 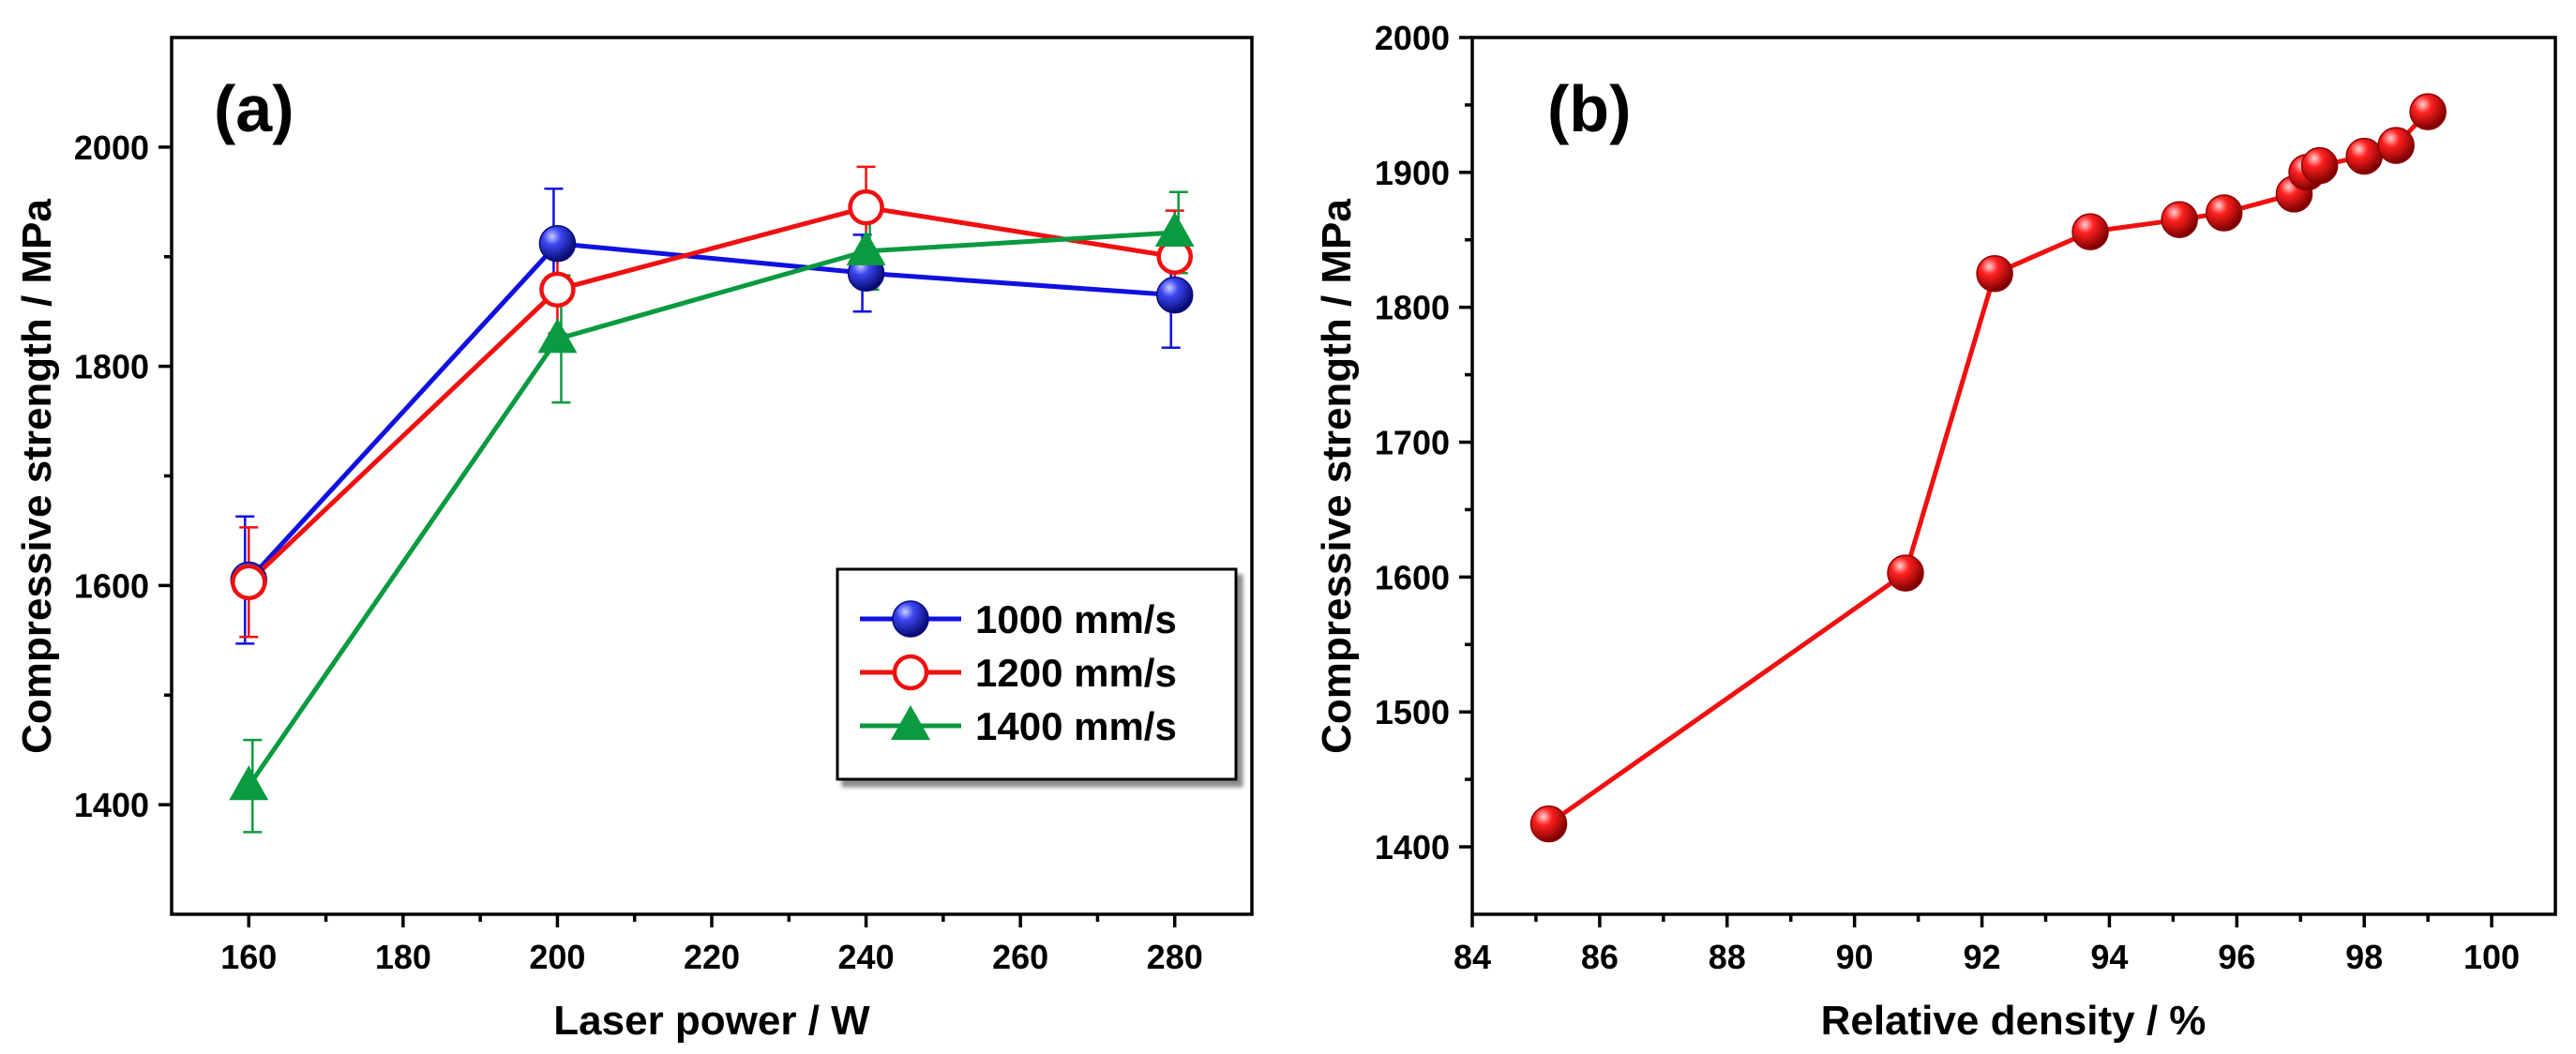 I want to click on panel-b-x-tick-label: 96, so click(x=2236, y=957).